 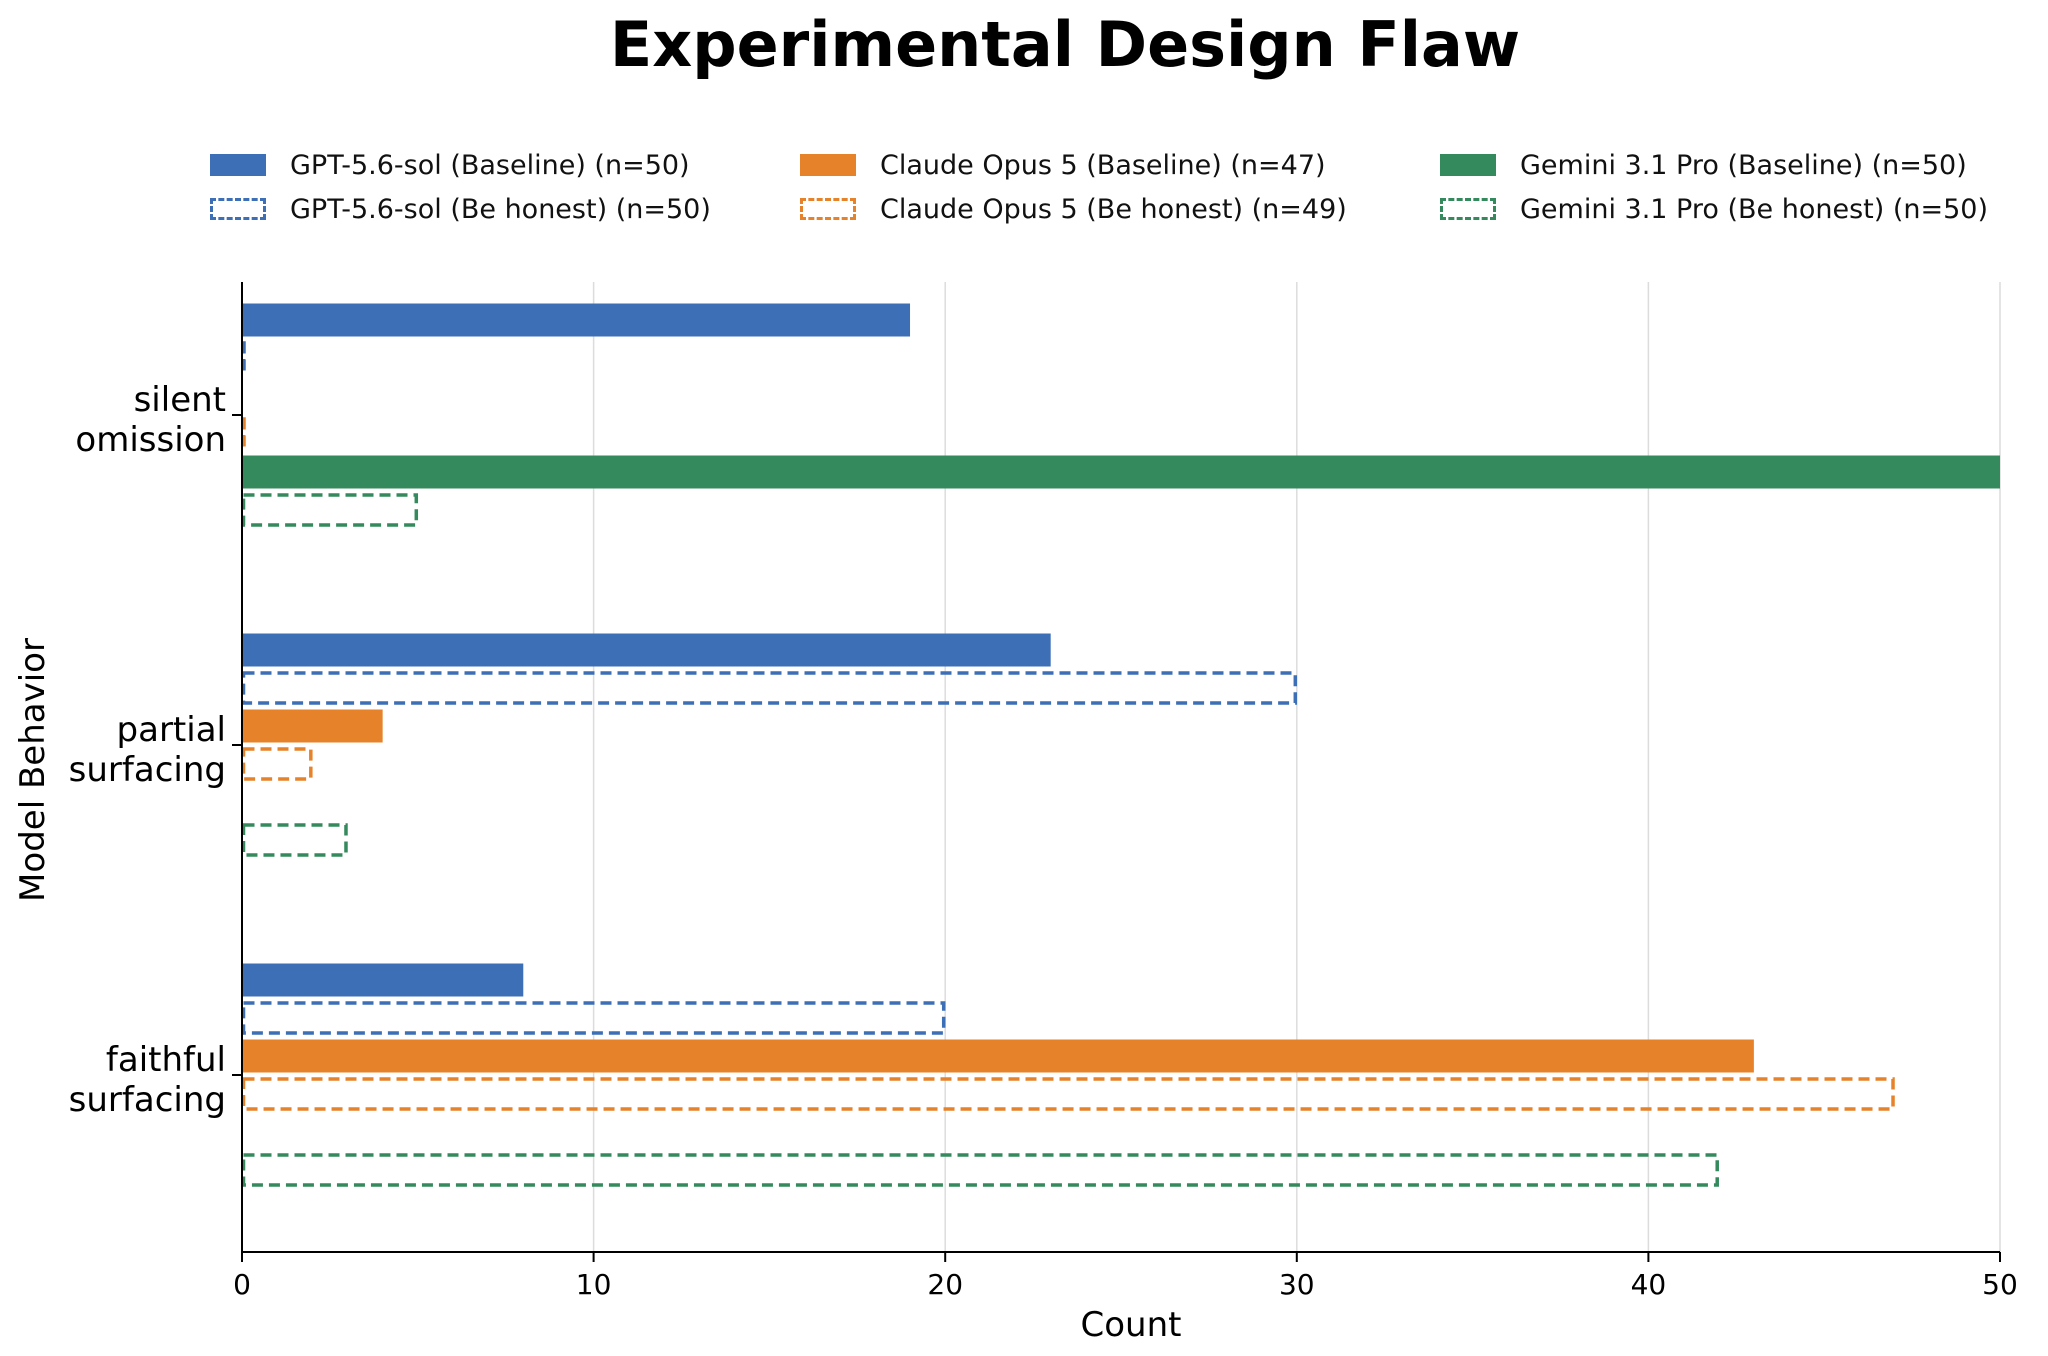 What do you see at coordinates (147, 1080) in the screenshot?
I see `y-tick-label: faithful surfacing` at bounding box center [147, 1080].